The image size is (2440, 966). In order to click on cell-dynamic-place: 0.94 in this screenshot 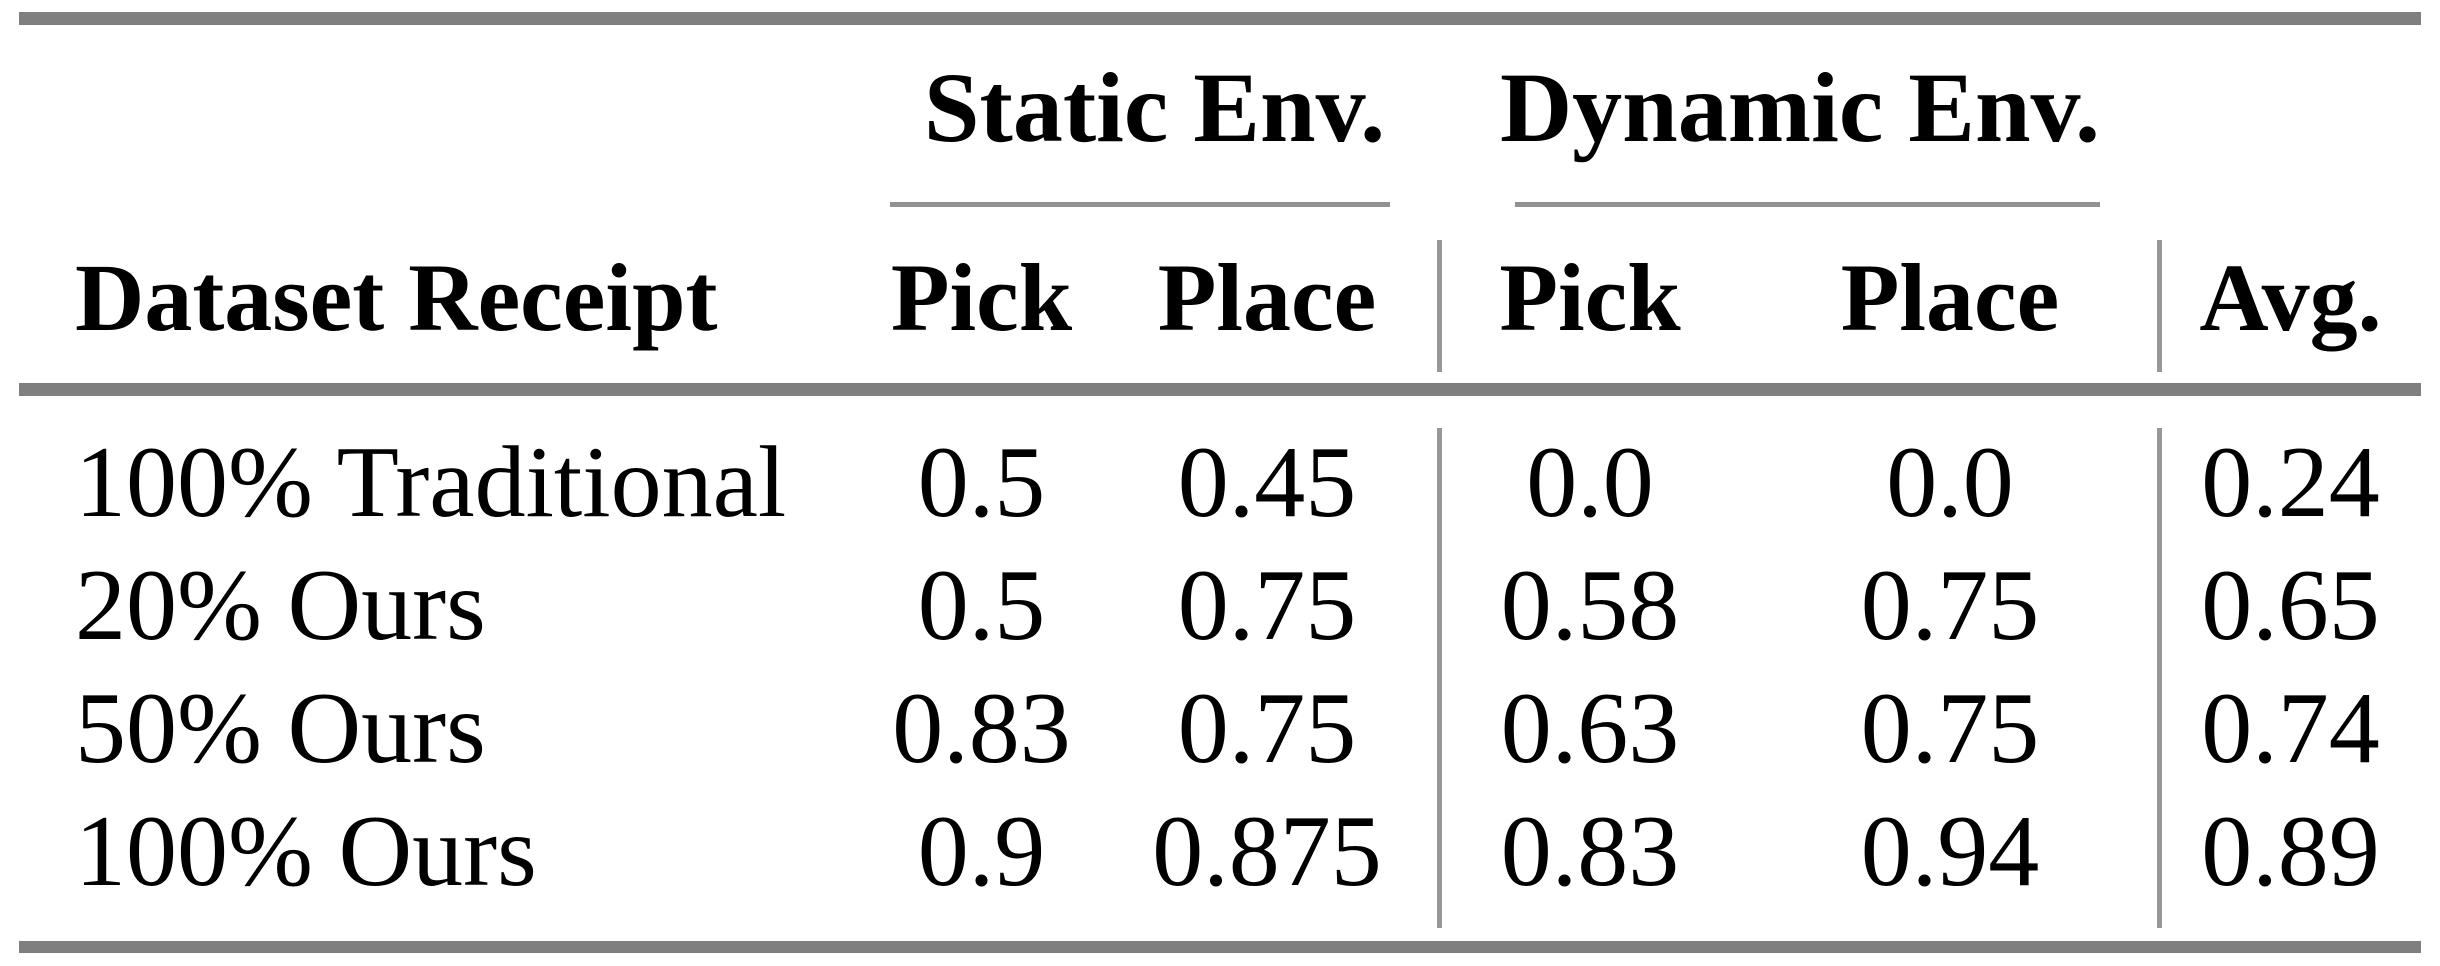, I will do `click(1950, 851)`.